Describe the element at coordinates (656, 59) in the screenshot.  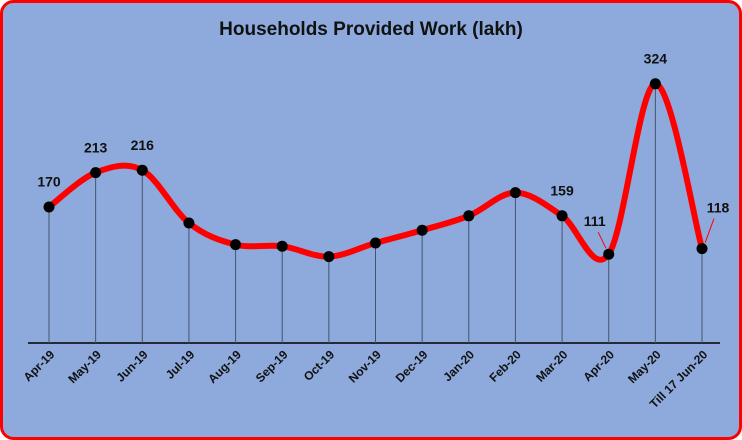
I see `data-label: 324` at that location.